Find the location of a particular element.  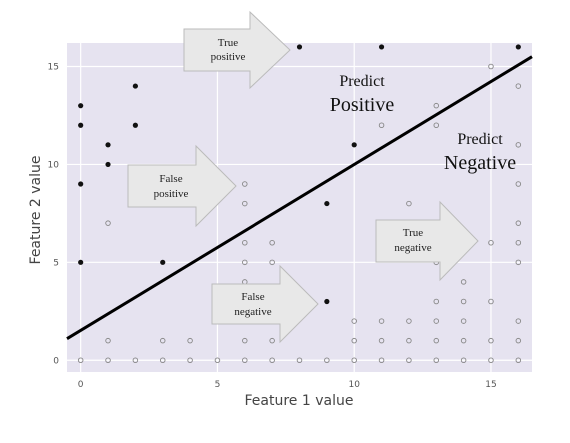

x-ticks: 0 5 10 15 is located at coordinates (287, 385).